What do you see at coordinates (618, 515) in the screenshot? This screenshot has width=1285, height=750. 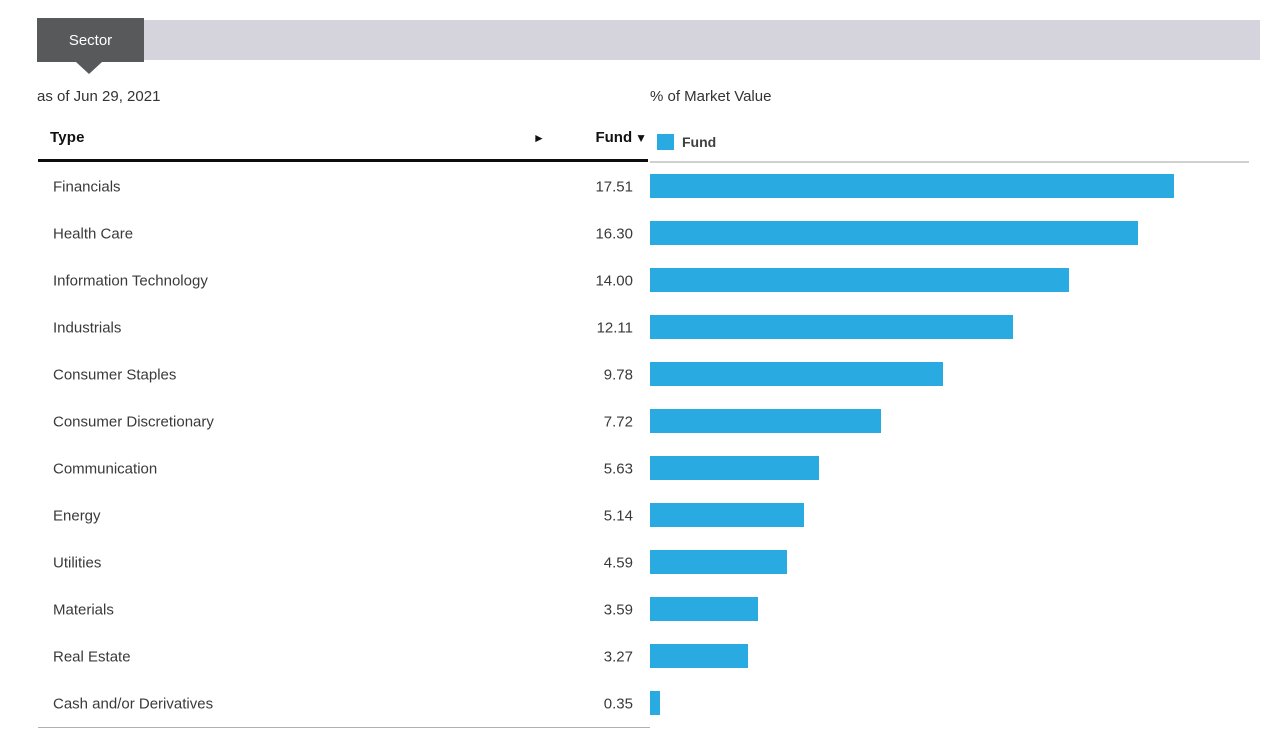 I see `fund-value: 5.14` at bounding box center [618, 515].